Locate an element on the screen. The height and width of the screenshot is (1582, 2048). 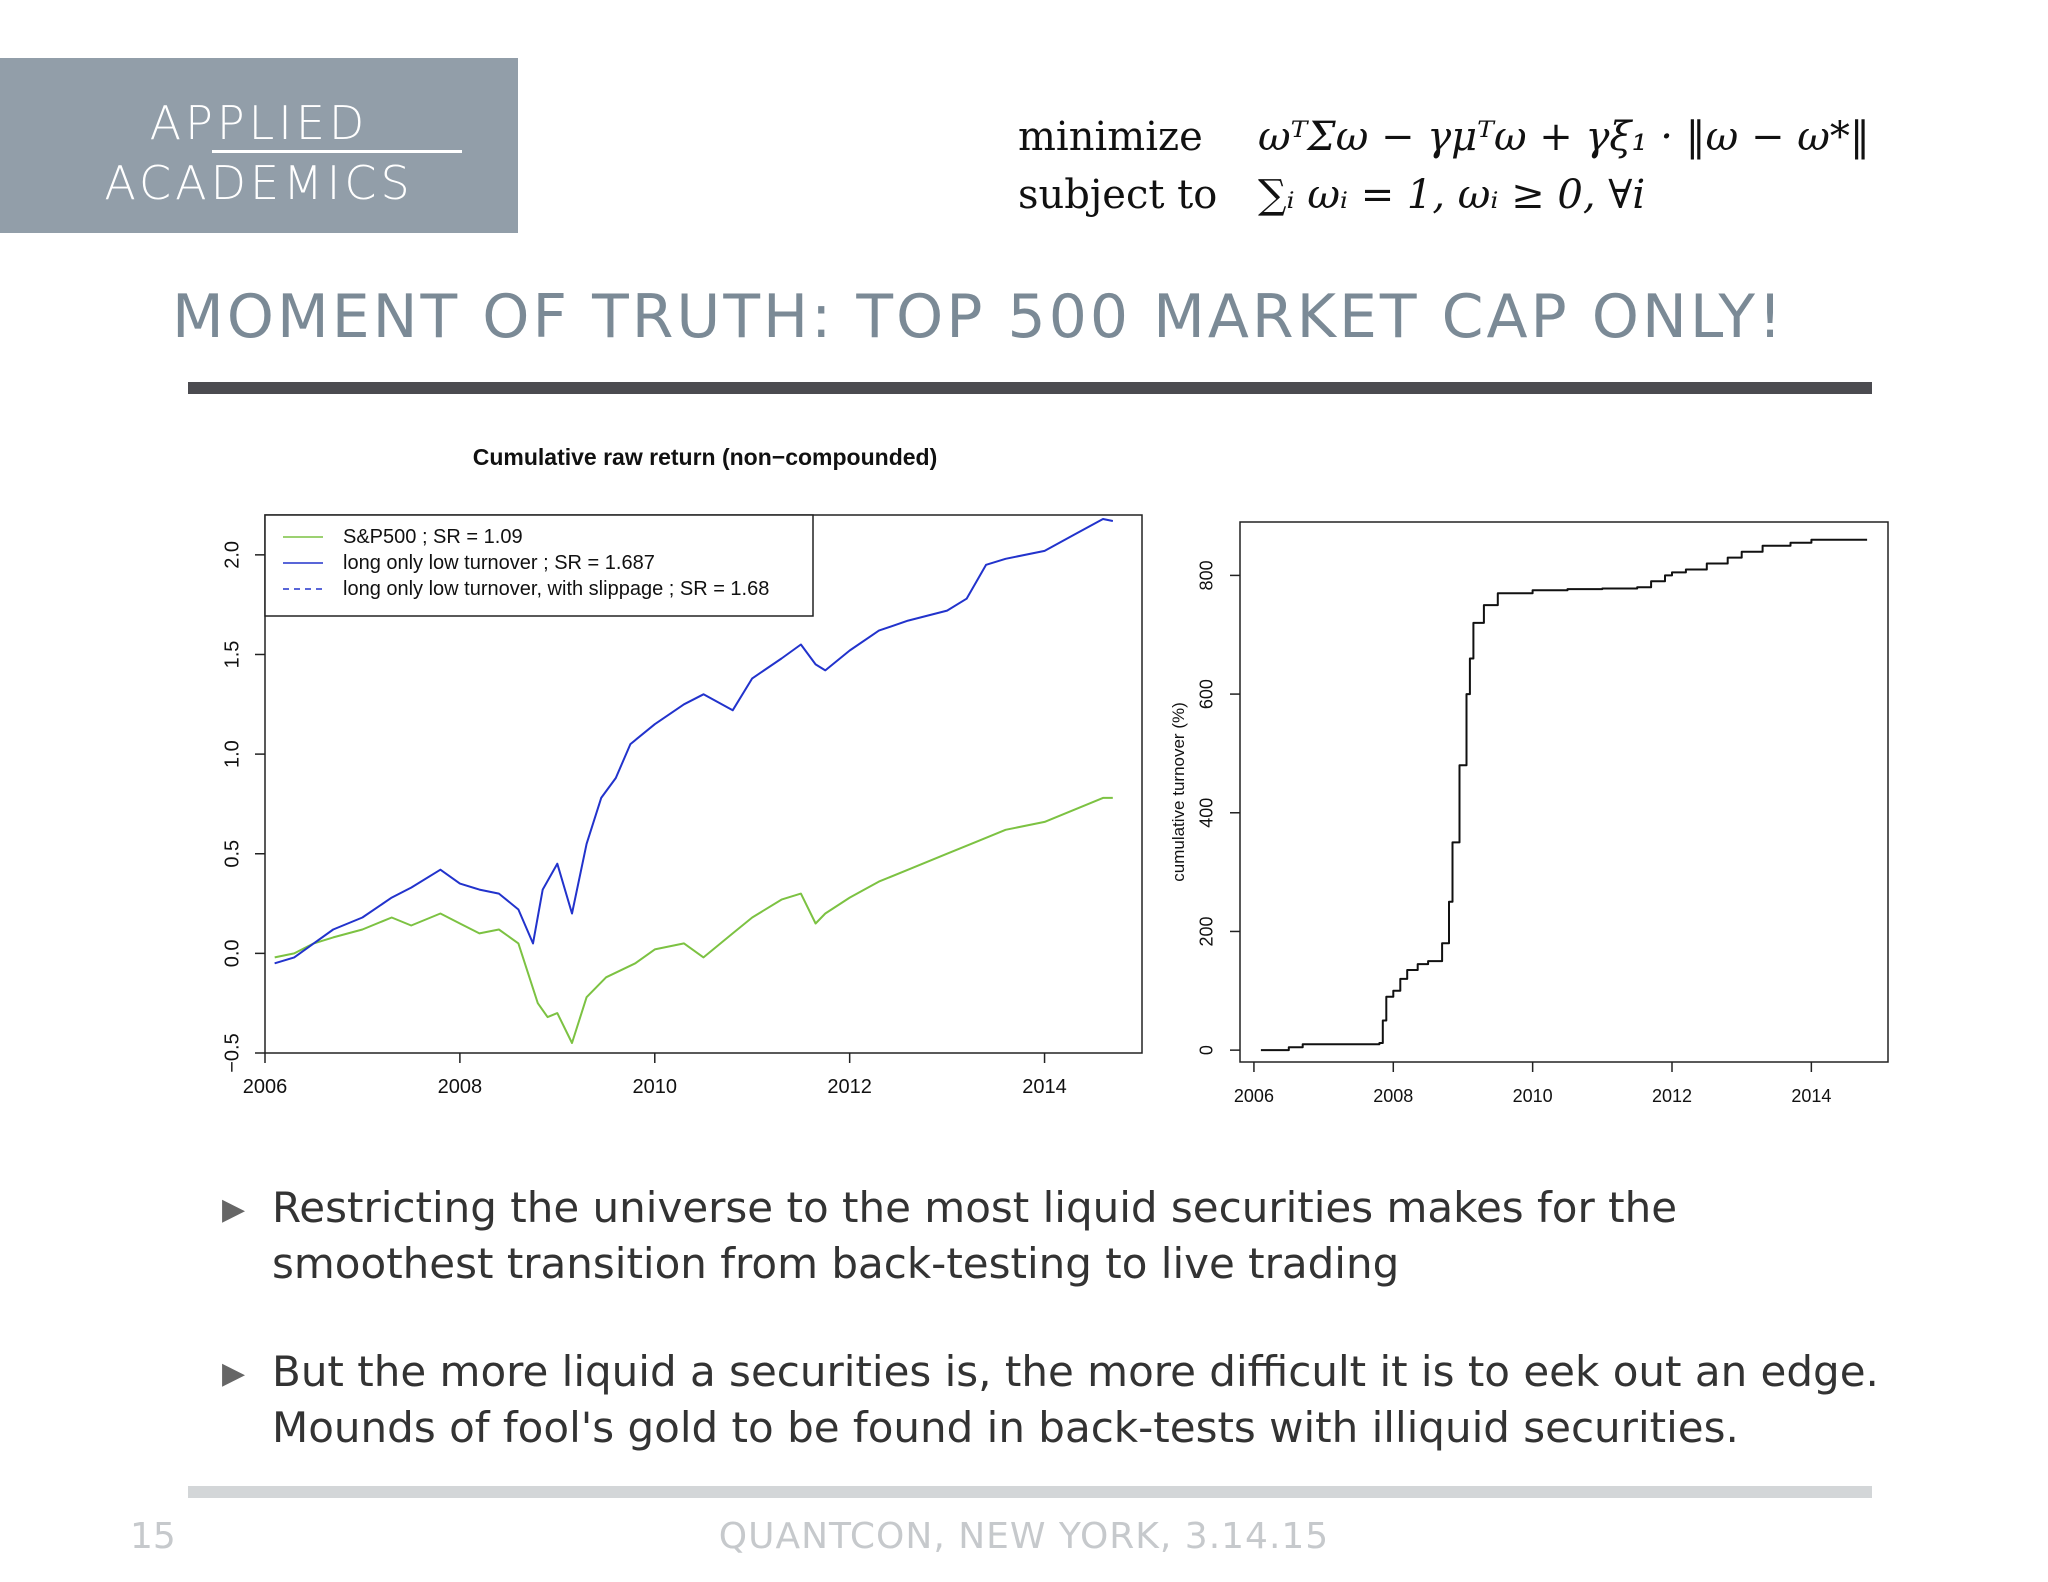
y-tick-label: 1.5 is located at coordinates (232, 655).